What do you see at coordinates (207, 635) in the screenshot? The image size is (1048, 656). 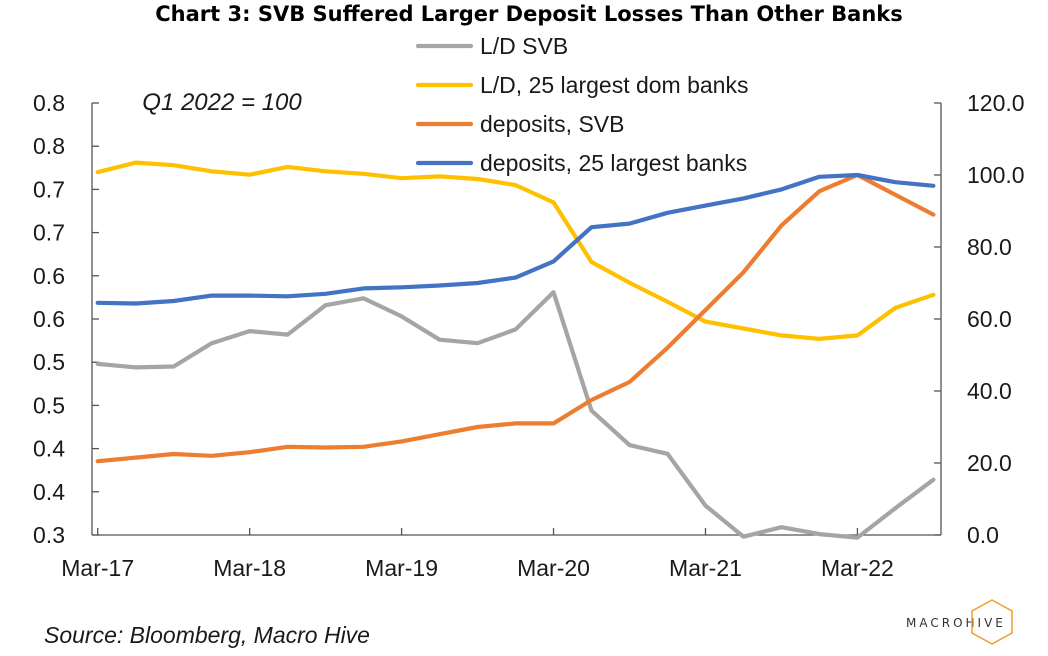 I see `source-note: Source: Bloomberg, Macro Hive` at bounding box center [207, 635].